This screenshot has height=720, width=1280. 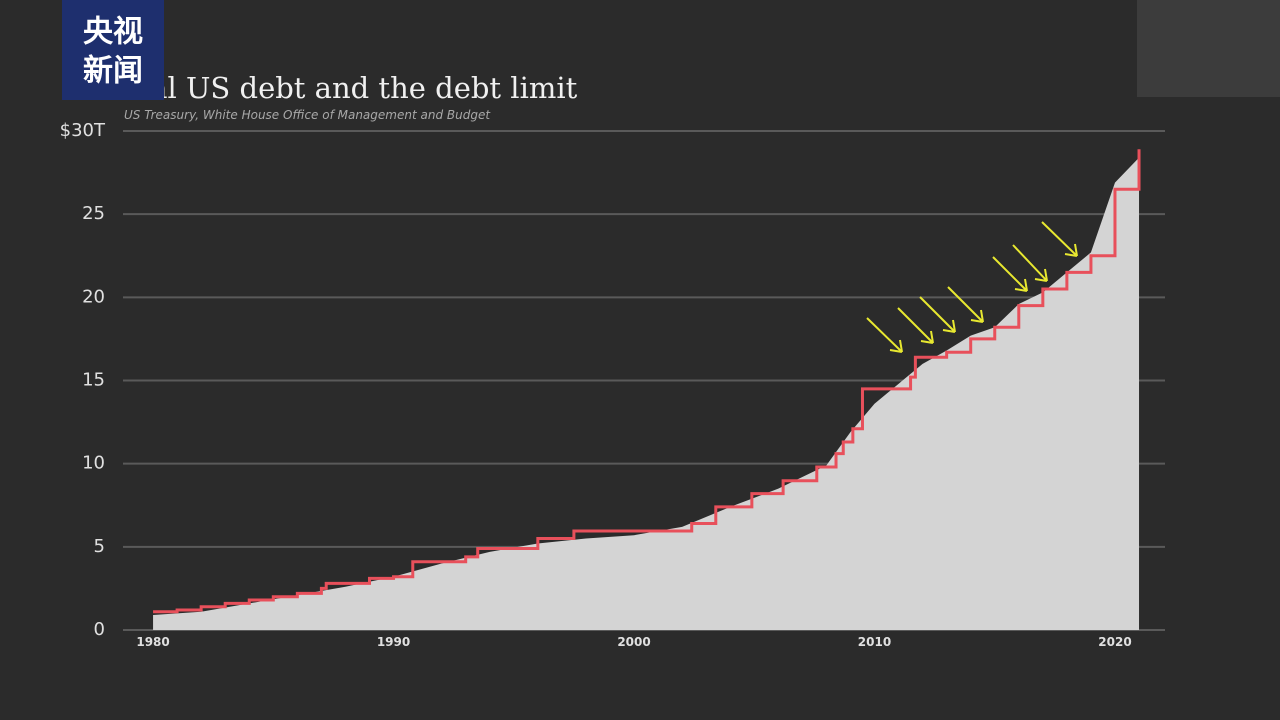 I want to click on chart-title: Total US debt and the debt limit, so click(x=341, y=88).